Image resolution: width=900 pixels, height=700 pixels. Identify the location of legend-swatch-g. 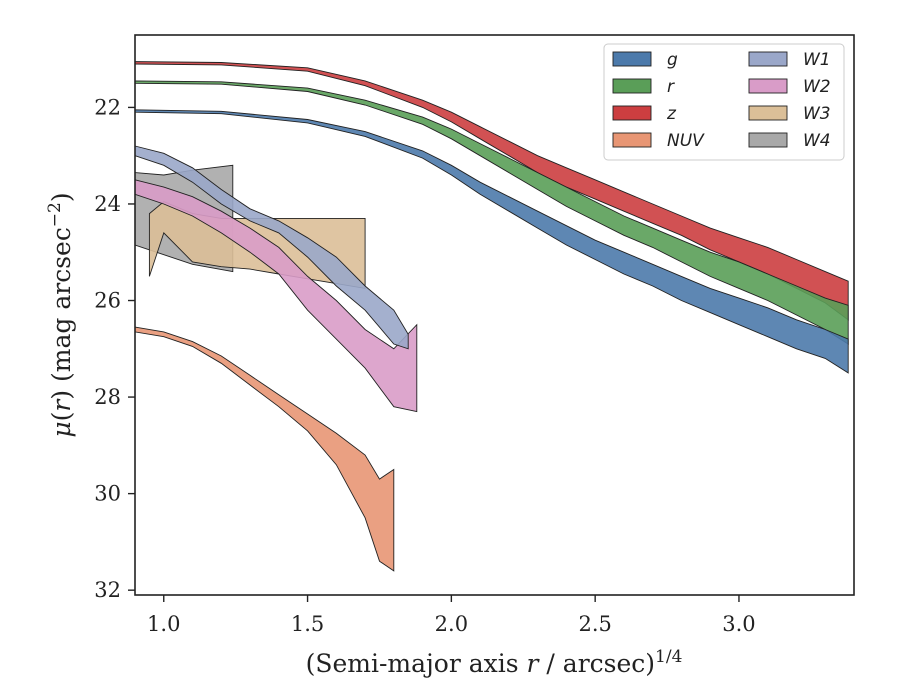
(632, 59).